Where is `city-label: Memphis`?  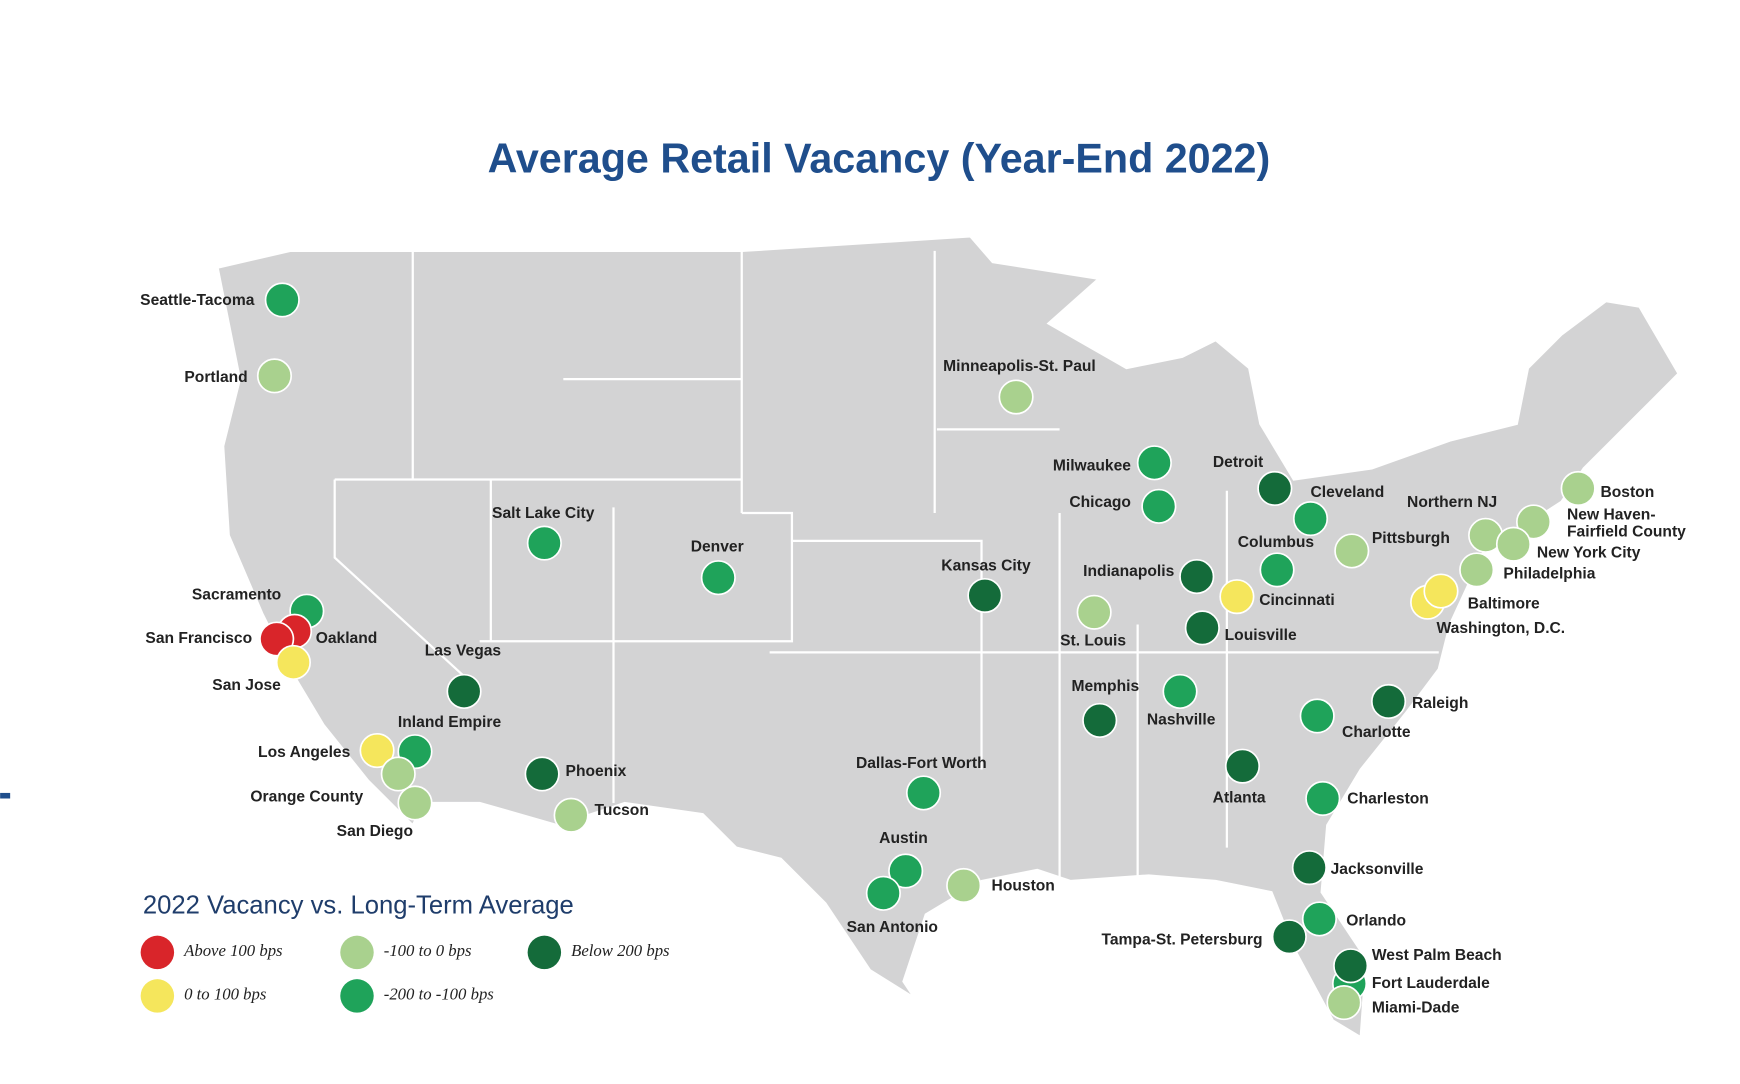
city-label: Memphis is located at coordinates (1105, 686).